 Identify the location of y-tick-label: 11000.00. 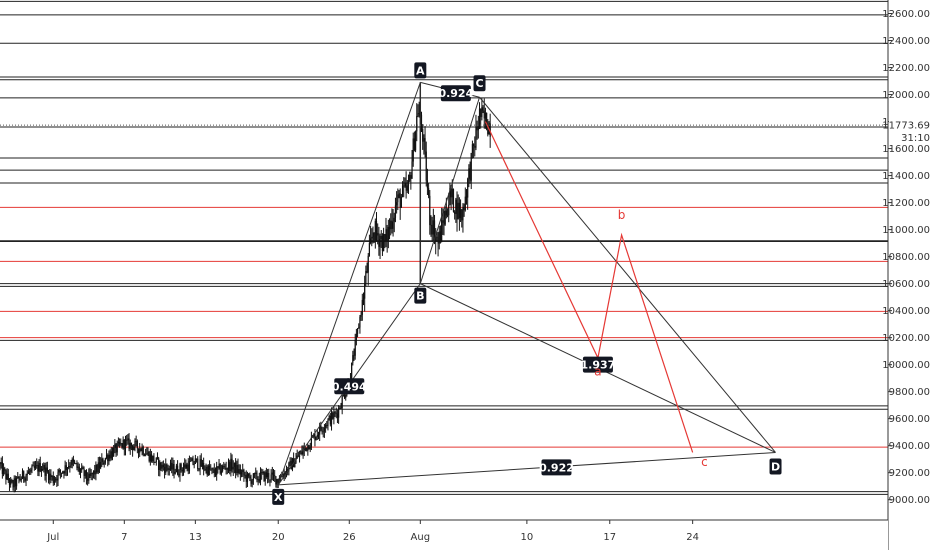
(906, 230).